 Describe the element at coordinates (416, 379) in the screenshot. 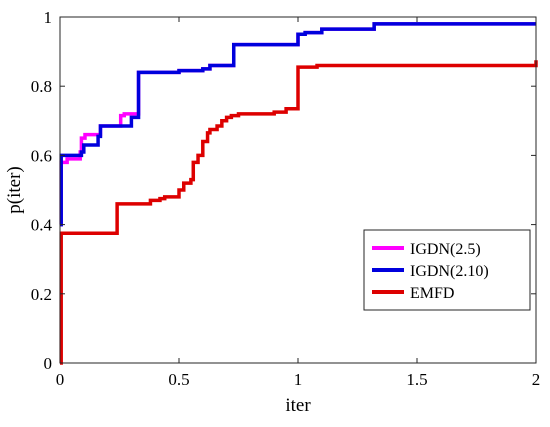

I see `x-tick-label: 1.5` at that location.